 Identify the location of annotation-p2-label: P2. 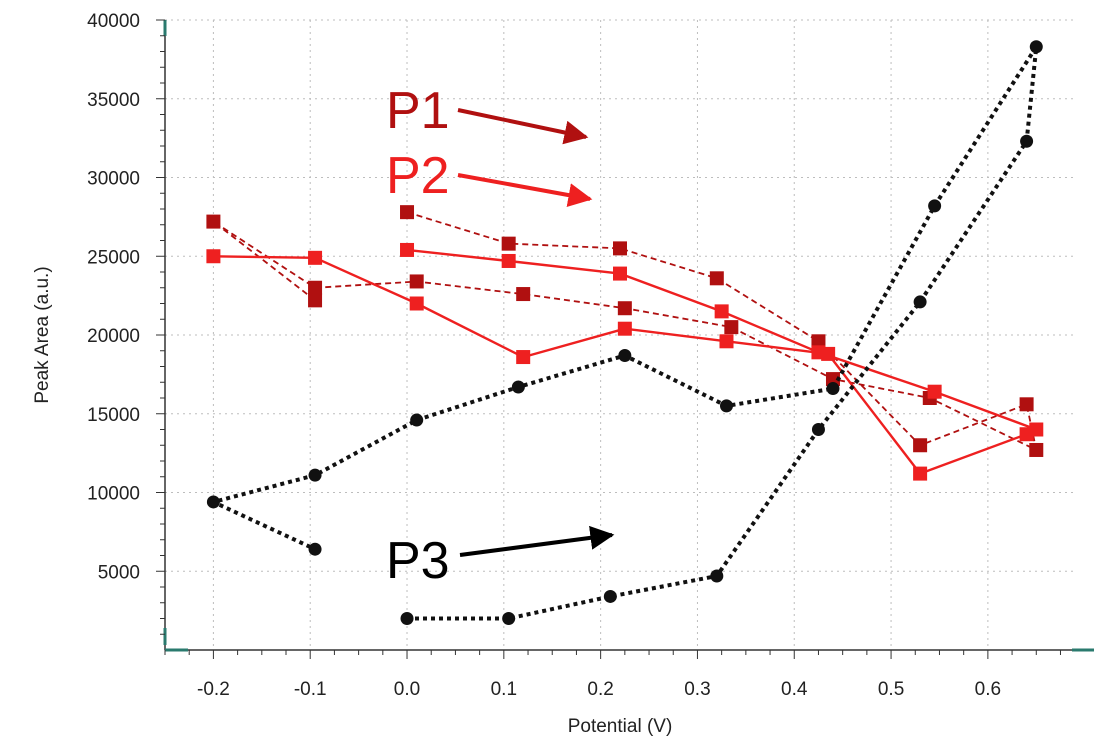
(418, 176).